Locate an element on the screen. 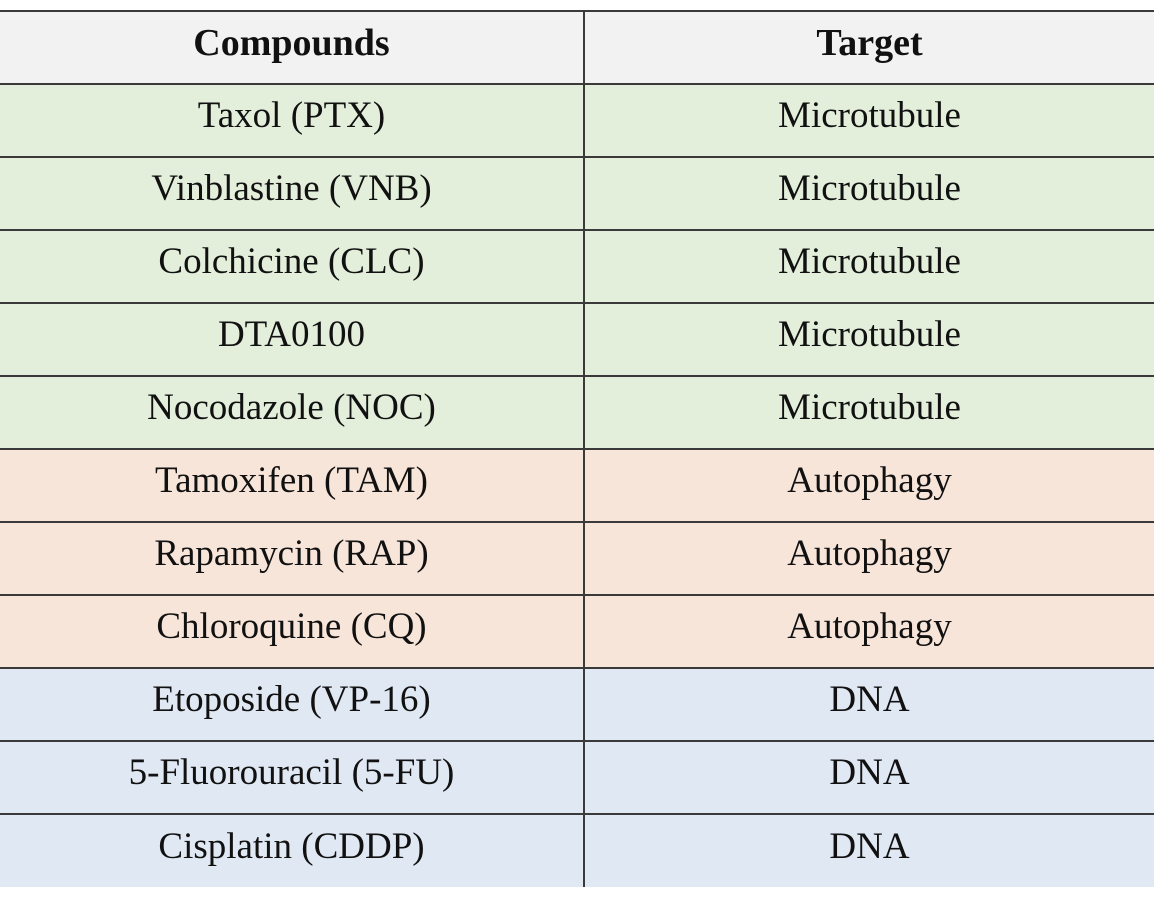 The image size is (1154, 916). compound-cell: Tamoxifen (TAM) is located at coordinates (292, 485).